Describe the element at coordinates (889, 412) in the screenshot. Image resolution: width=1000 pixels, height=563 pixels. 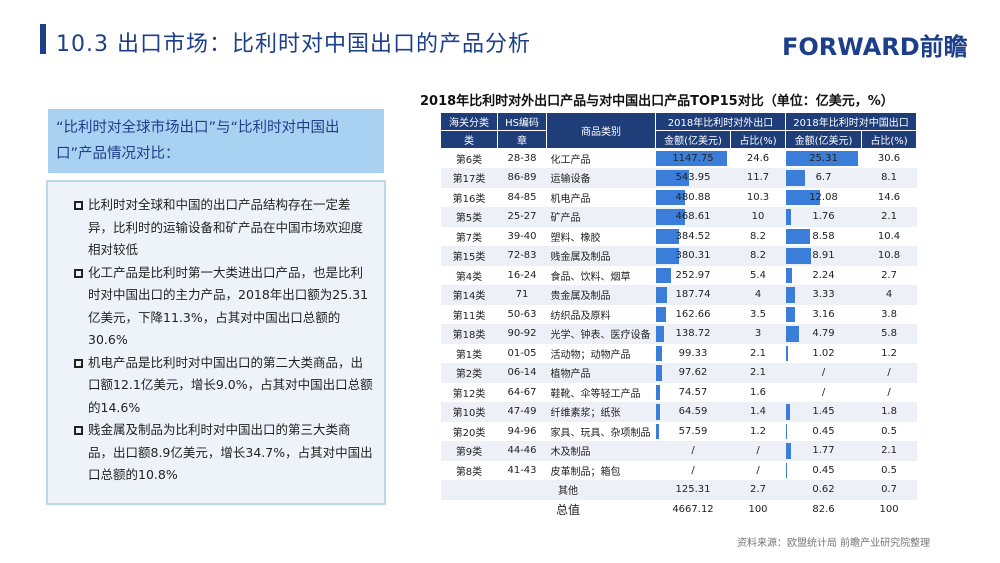
I see `china-share-cell: 1.8` at that location.